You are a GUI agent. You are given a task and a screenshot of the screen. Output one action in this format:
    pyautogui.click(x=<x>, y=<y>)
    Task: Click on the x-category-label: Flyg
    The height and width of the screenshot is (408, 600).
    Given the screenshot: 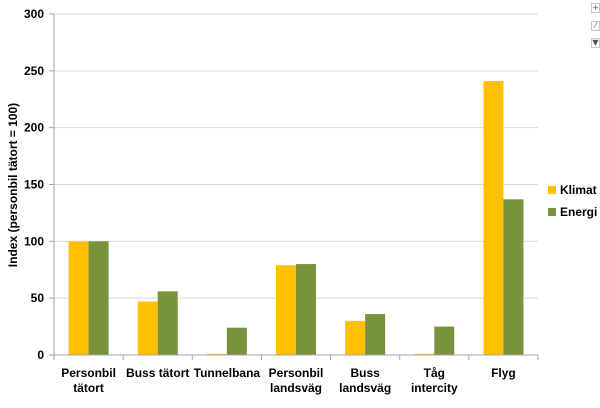 What is the action you would take?
    pyautogui.click(x=503, y=373)
    